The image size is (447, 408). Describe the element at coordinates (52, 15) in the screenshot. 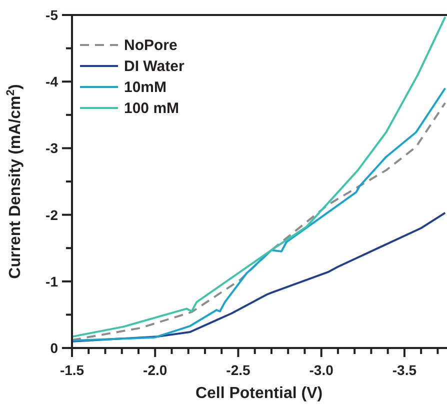

I see `y-tick-label: -5` at that location.